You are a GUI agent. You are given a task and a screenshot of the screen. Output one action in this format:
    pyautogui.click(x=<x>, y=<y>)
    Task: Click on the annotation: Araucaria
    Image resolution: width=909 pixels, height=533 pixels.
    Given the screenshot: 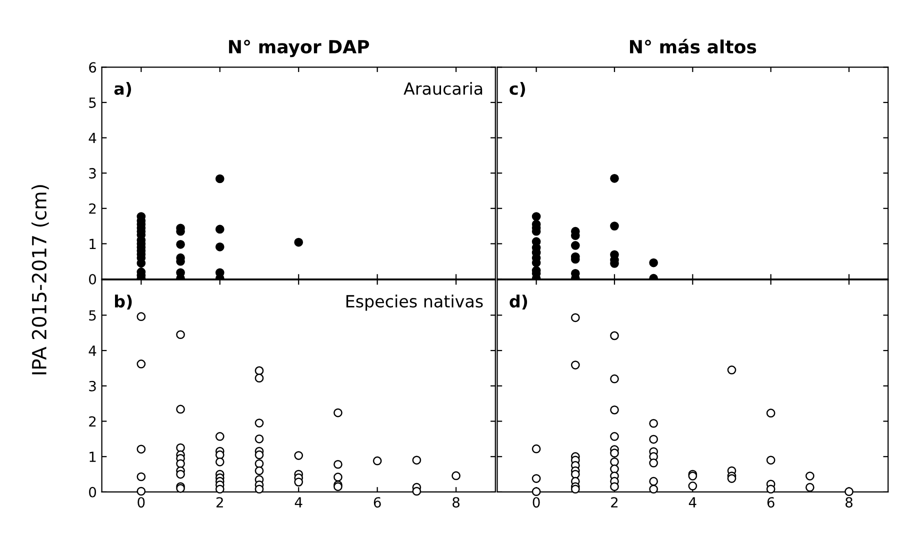 What is the action you would take?
    pyautogui.click(x=443, y=88)
    